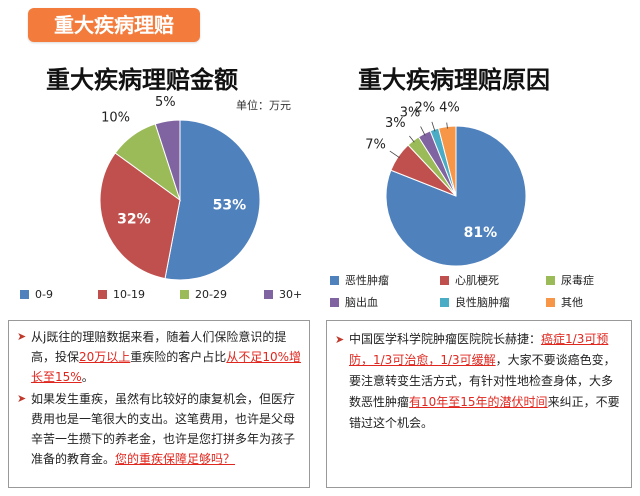 The width and height of the screenshot is (640, 496). I want to click on legend-label: 恶性肿瘤, so click(367, 280).